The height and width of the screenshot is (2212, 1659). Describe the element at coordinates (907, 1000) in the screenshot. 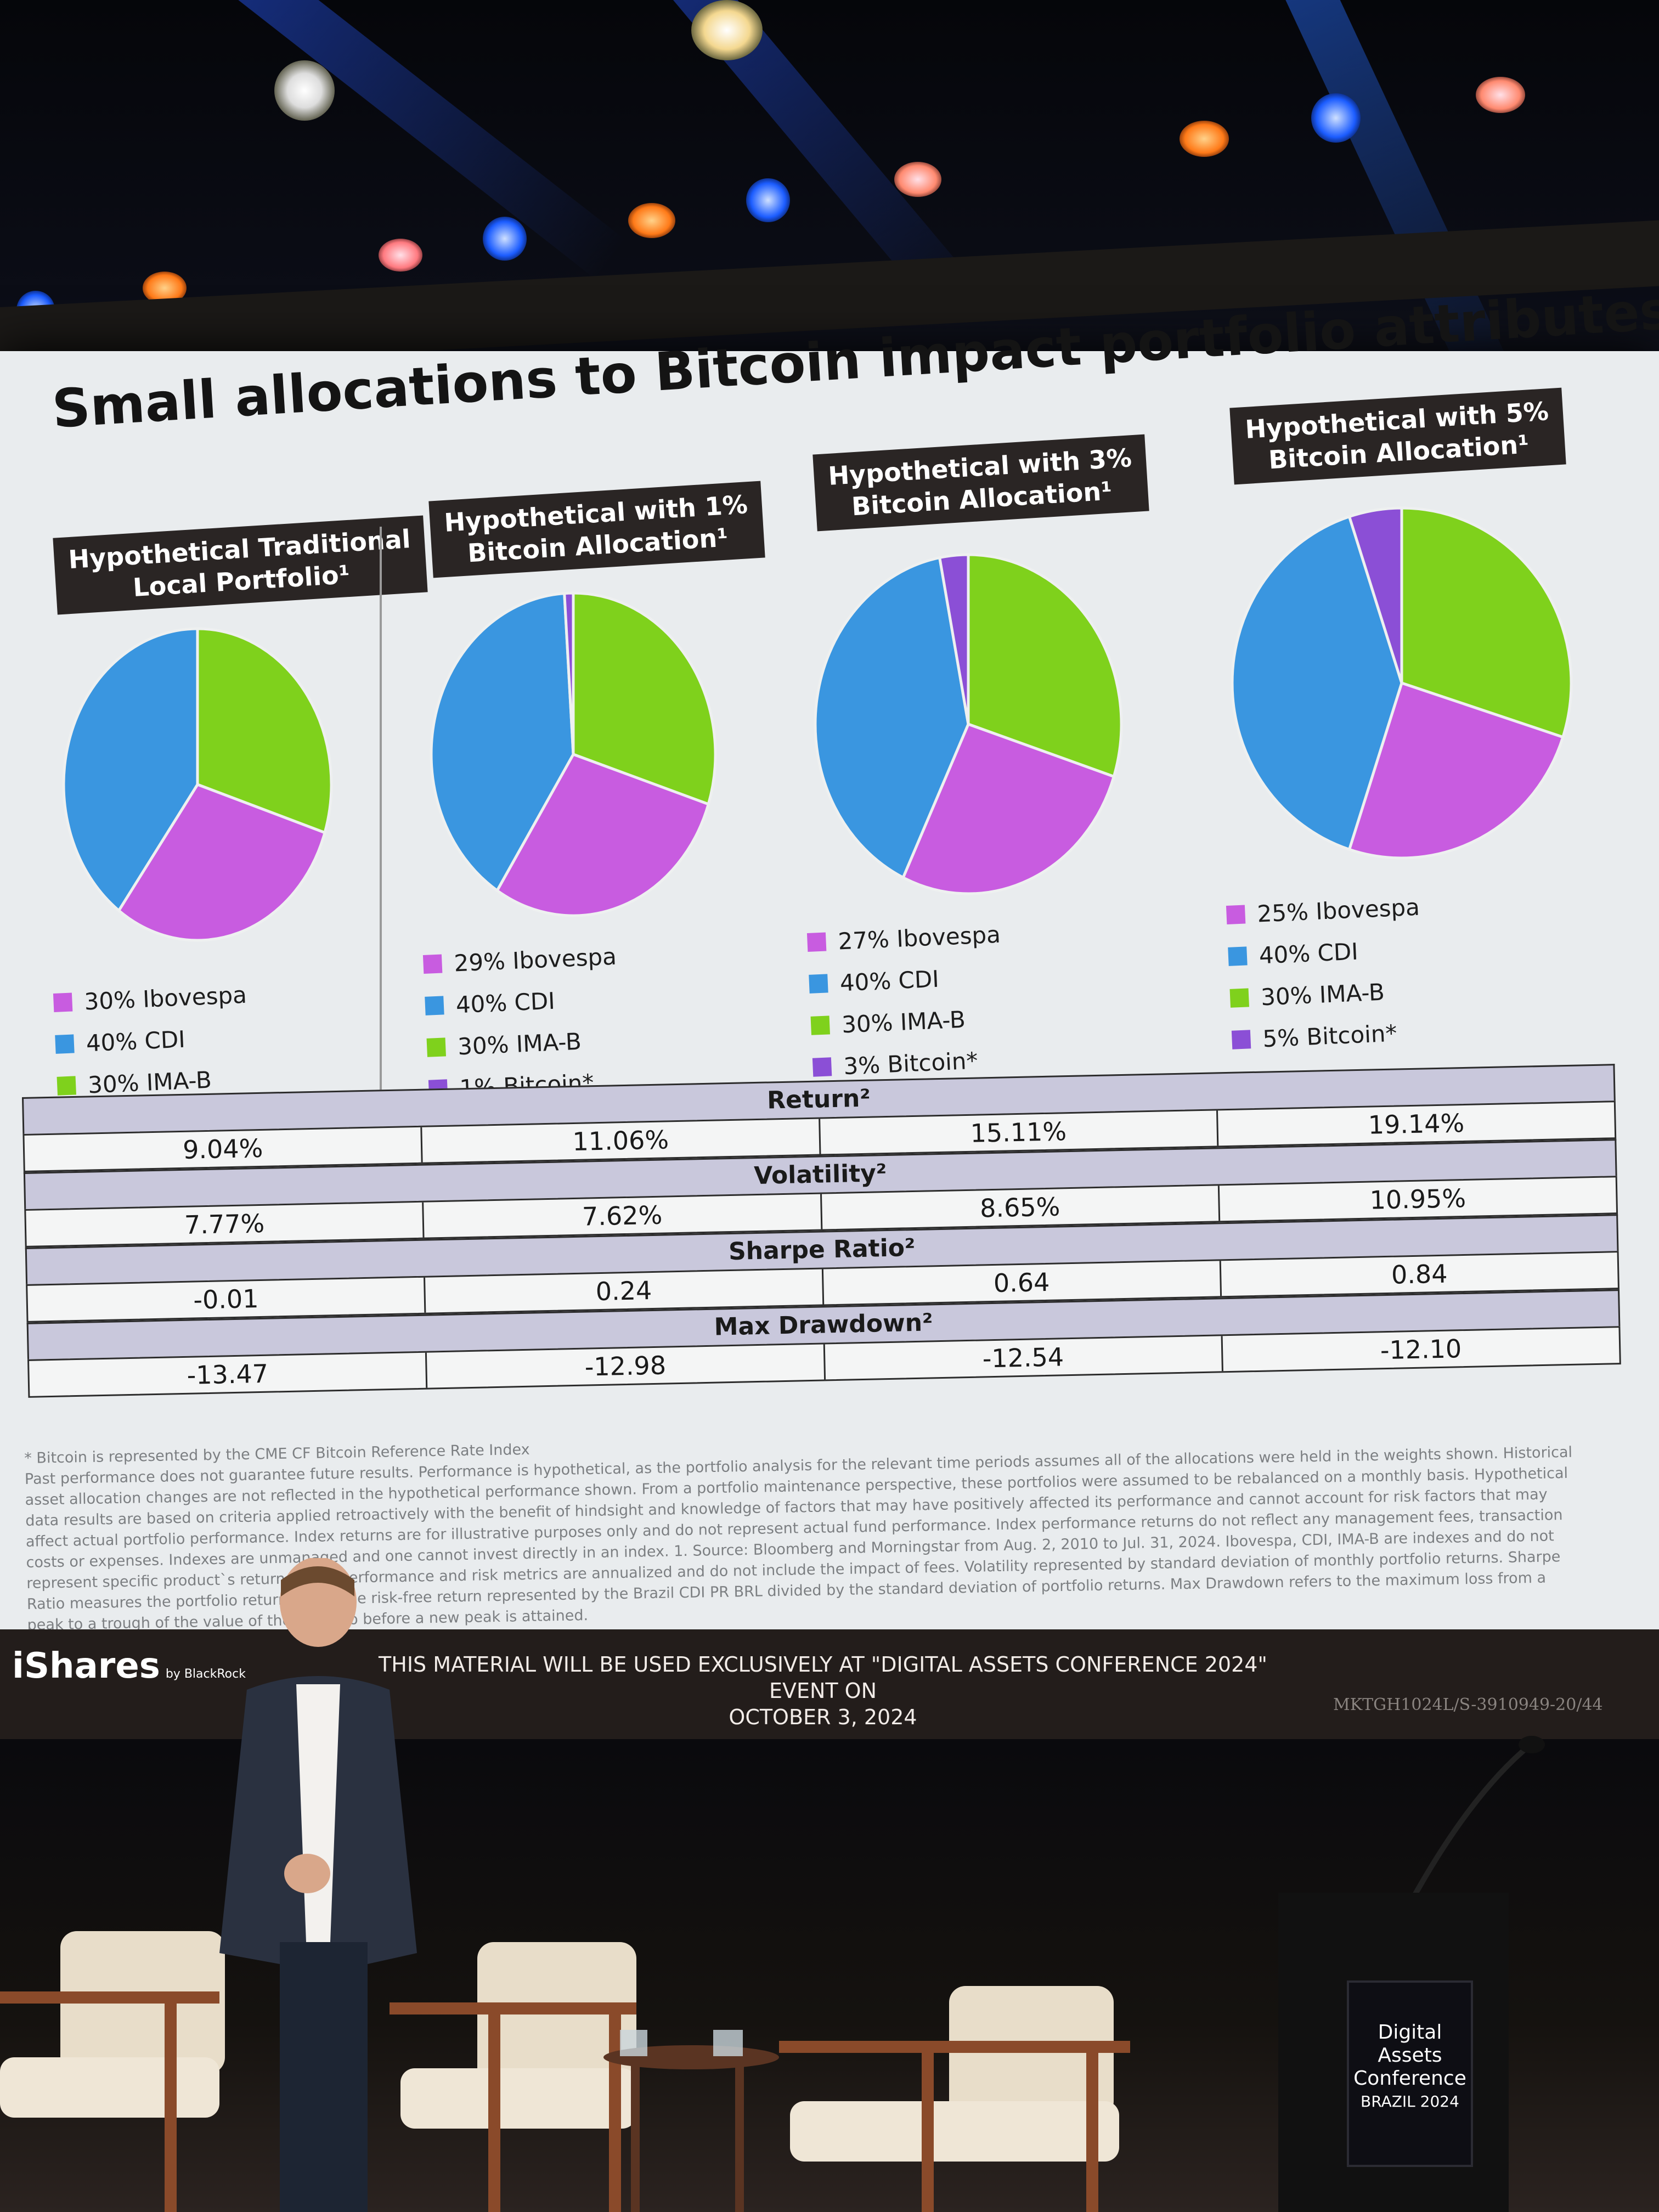

I see `legend-3pct: 27% Ibovespa 40% CDI 30% IMA-B 3% Bitcoin*` at that location.